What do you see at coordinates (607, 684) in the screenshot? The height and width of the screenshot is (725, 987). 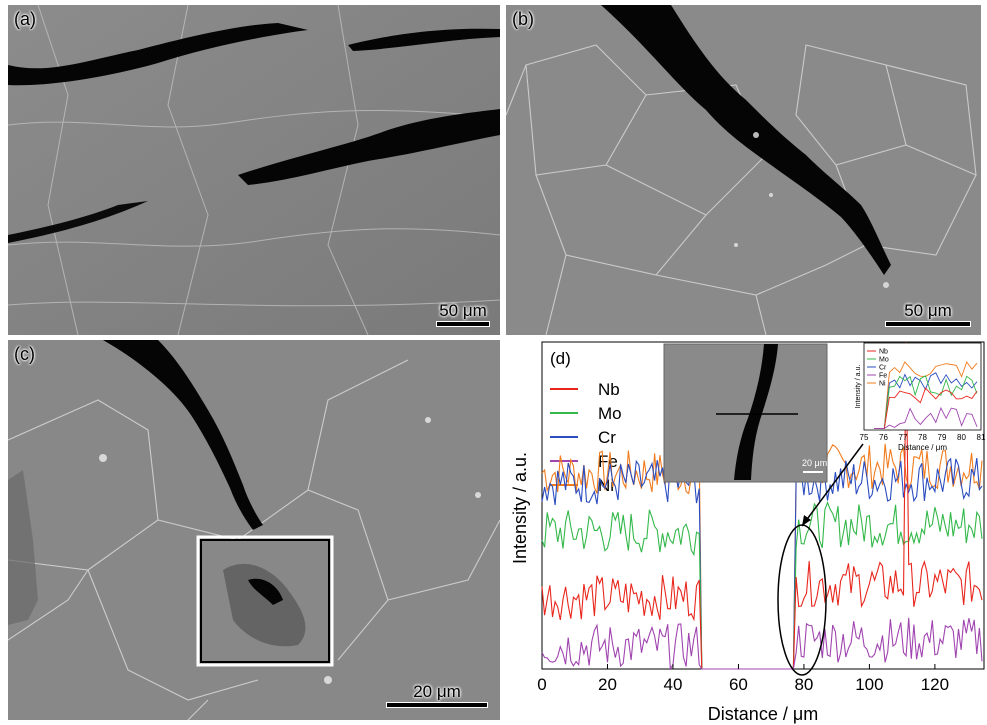 I see `x-tick-label: 20` at bounding box center [607, 684].